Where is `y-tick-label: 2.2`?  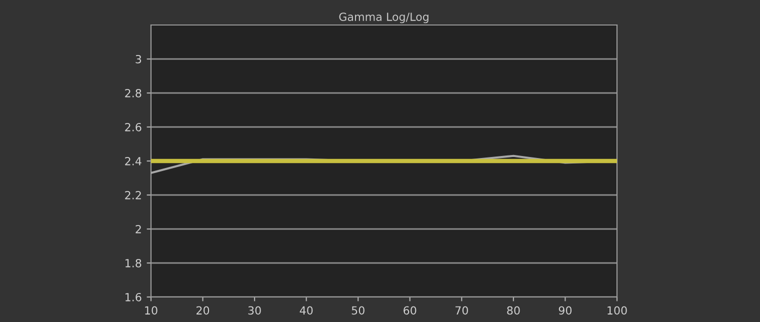 y-tick-label: 2.2 is located at coordinates (133, 195).